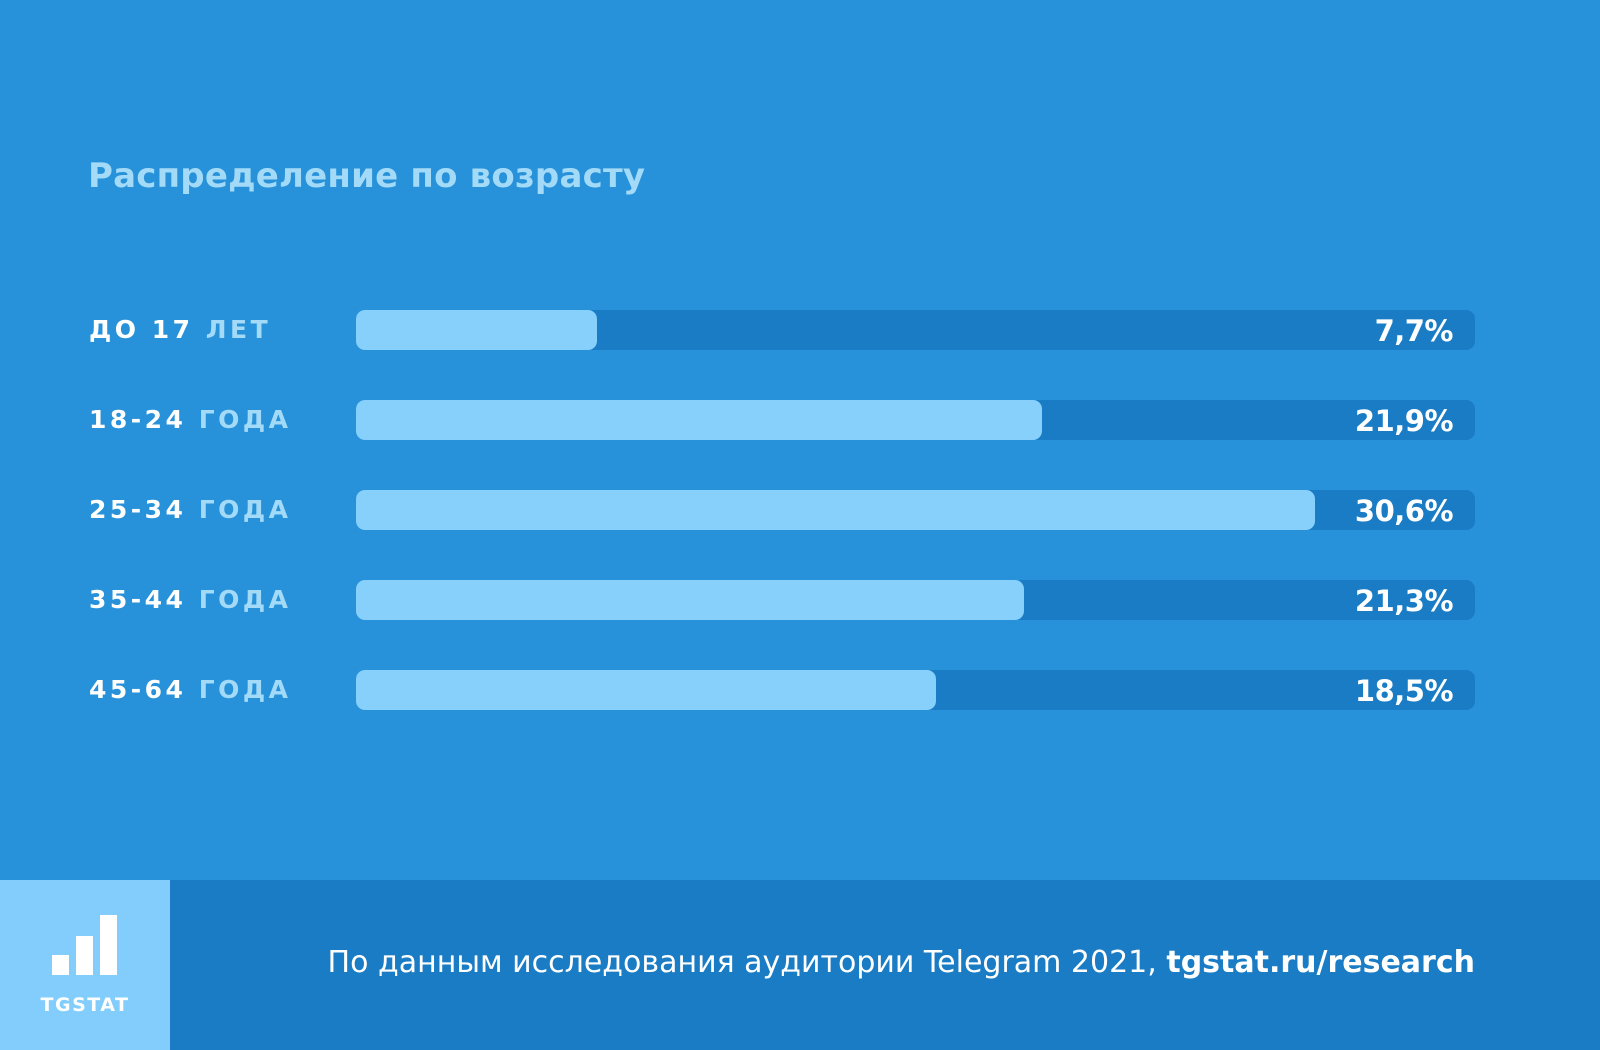 Image resolution: width=1600 pixels, height=1050 pixels. I want to click on bar-row: 25-34 ГОДА 30,6%, so click(800, 510).